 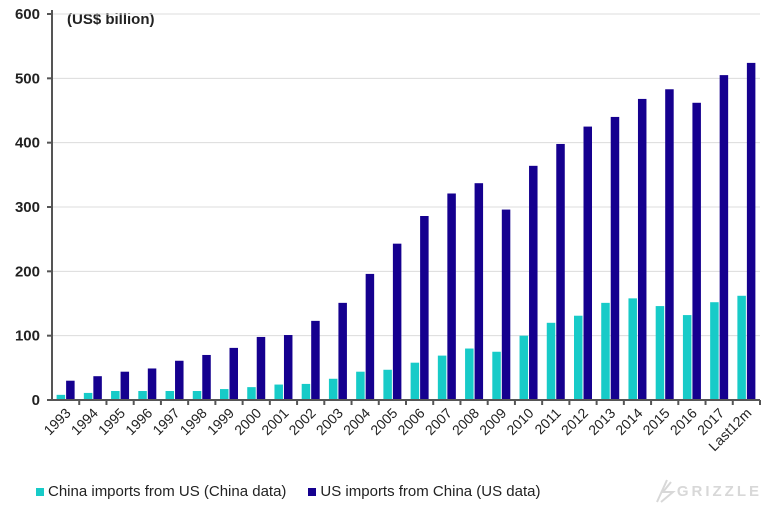 What do you see at coordinates (329, 421) in the screenshot?
I see `x-tick-label: 2003` at bounding box center [329, 421].